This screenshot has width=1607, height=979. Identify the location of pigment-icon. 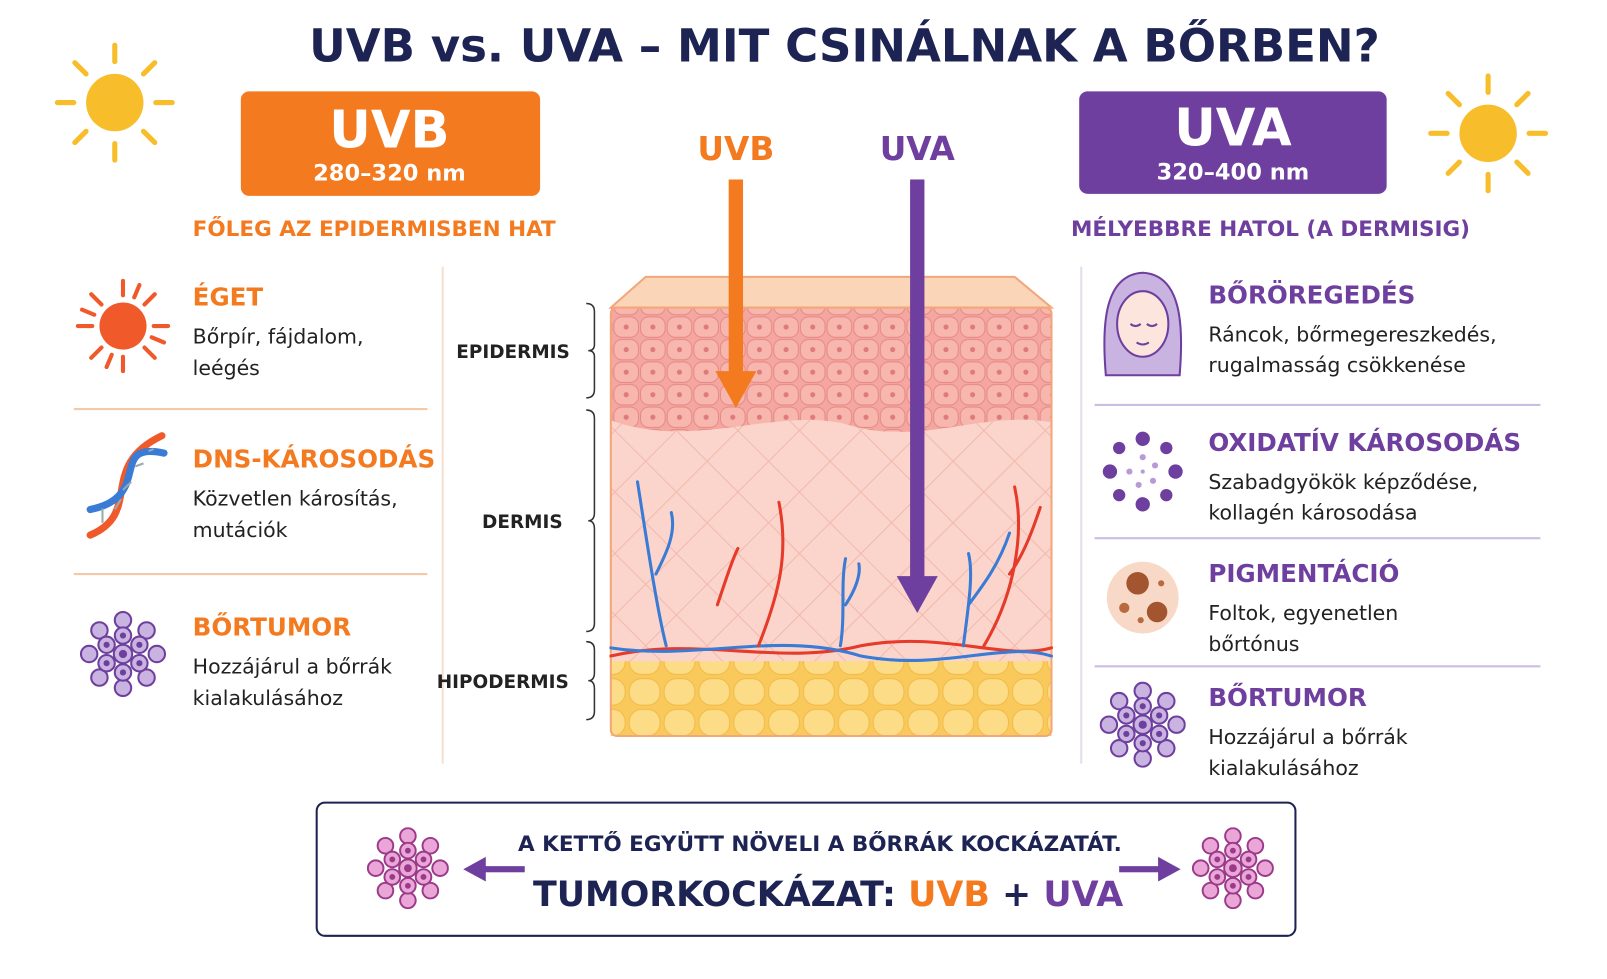
(1142, 597).